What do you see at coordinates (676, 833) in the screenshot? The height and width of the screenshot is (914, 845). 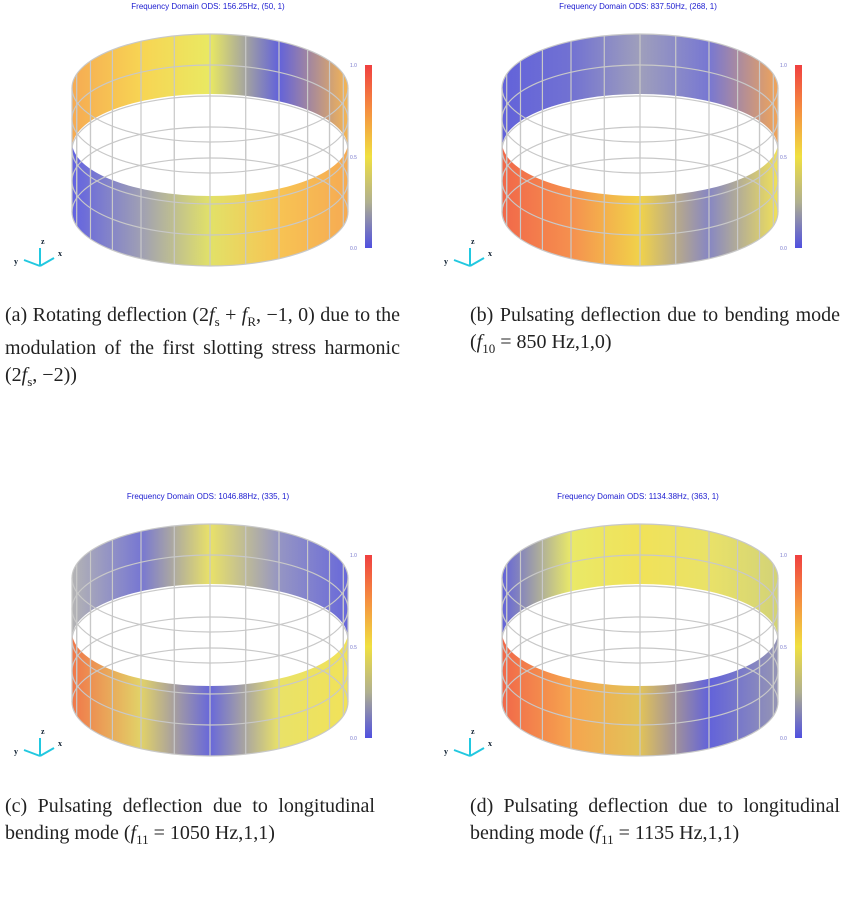 I see `caption-text: = 1135 Hz,1,1)` at bounding box center [676, 833].